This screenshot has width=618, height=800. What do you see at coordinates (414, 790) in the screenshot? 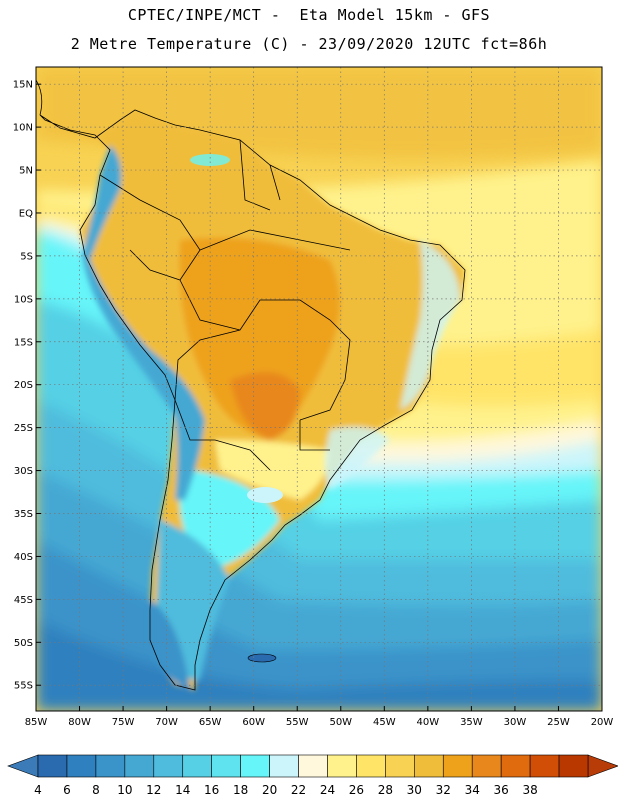
I see `colorbar-level-label: 30` at bounding box center [414, 790].